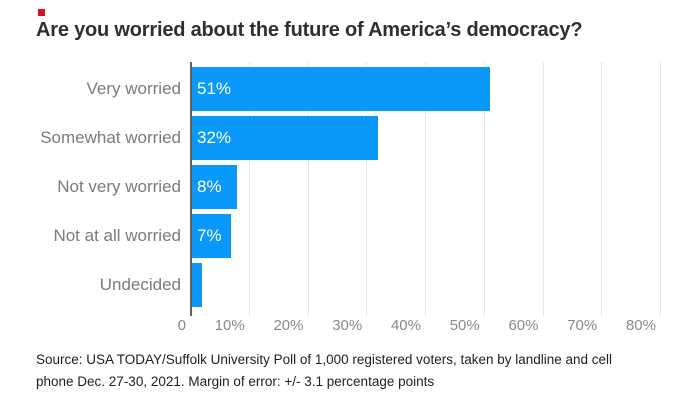  Describe the element at coordinates (214, 88) in the screenshot. I see `bar-value-label: 51%` at that location.